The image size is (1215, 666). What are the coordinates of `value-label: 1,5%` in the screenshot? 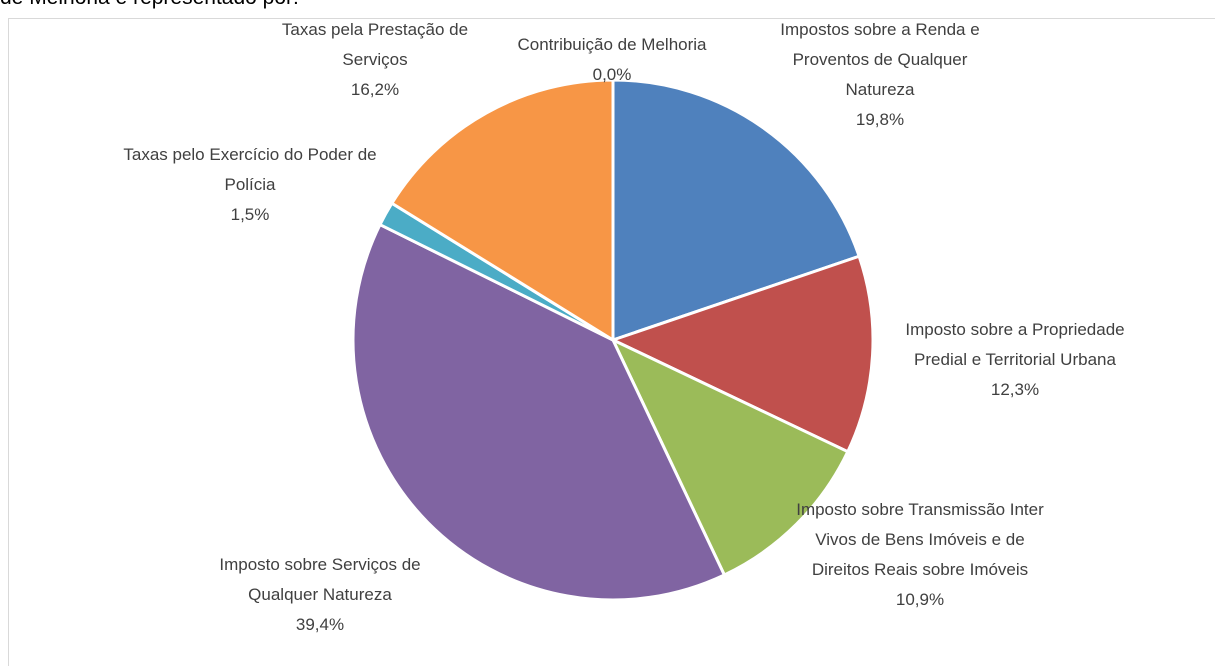 It's located at (250, 214).